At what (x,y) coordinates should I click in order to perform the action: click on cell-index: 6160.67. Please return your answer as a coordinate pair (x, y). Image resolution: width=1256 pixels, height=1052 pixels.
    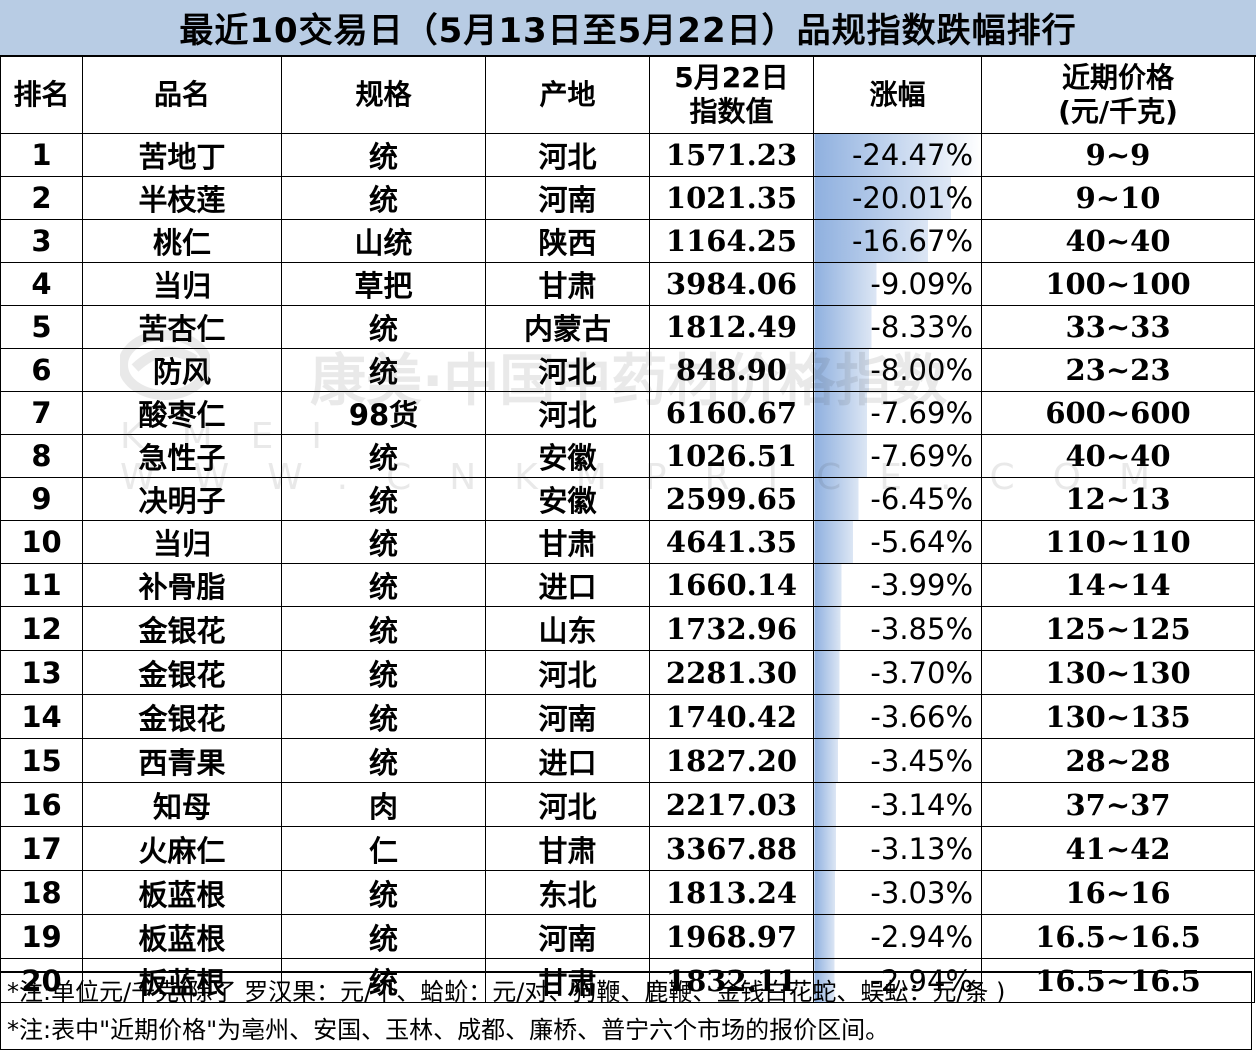
    Looking at the image, I should click on (731, 413).